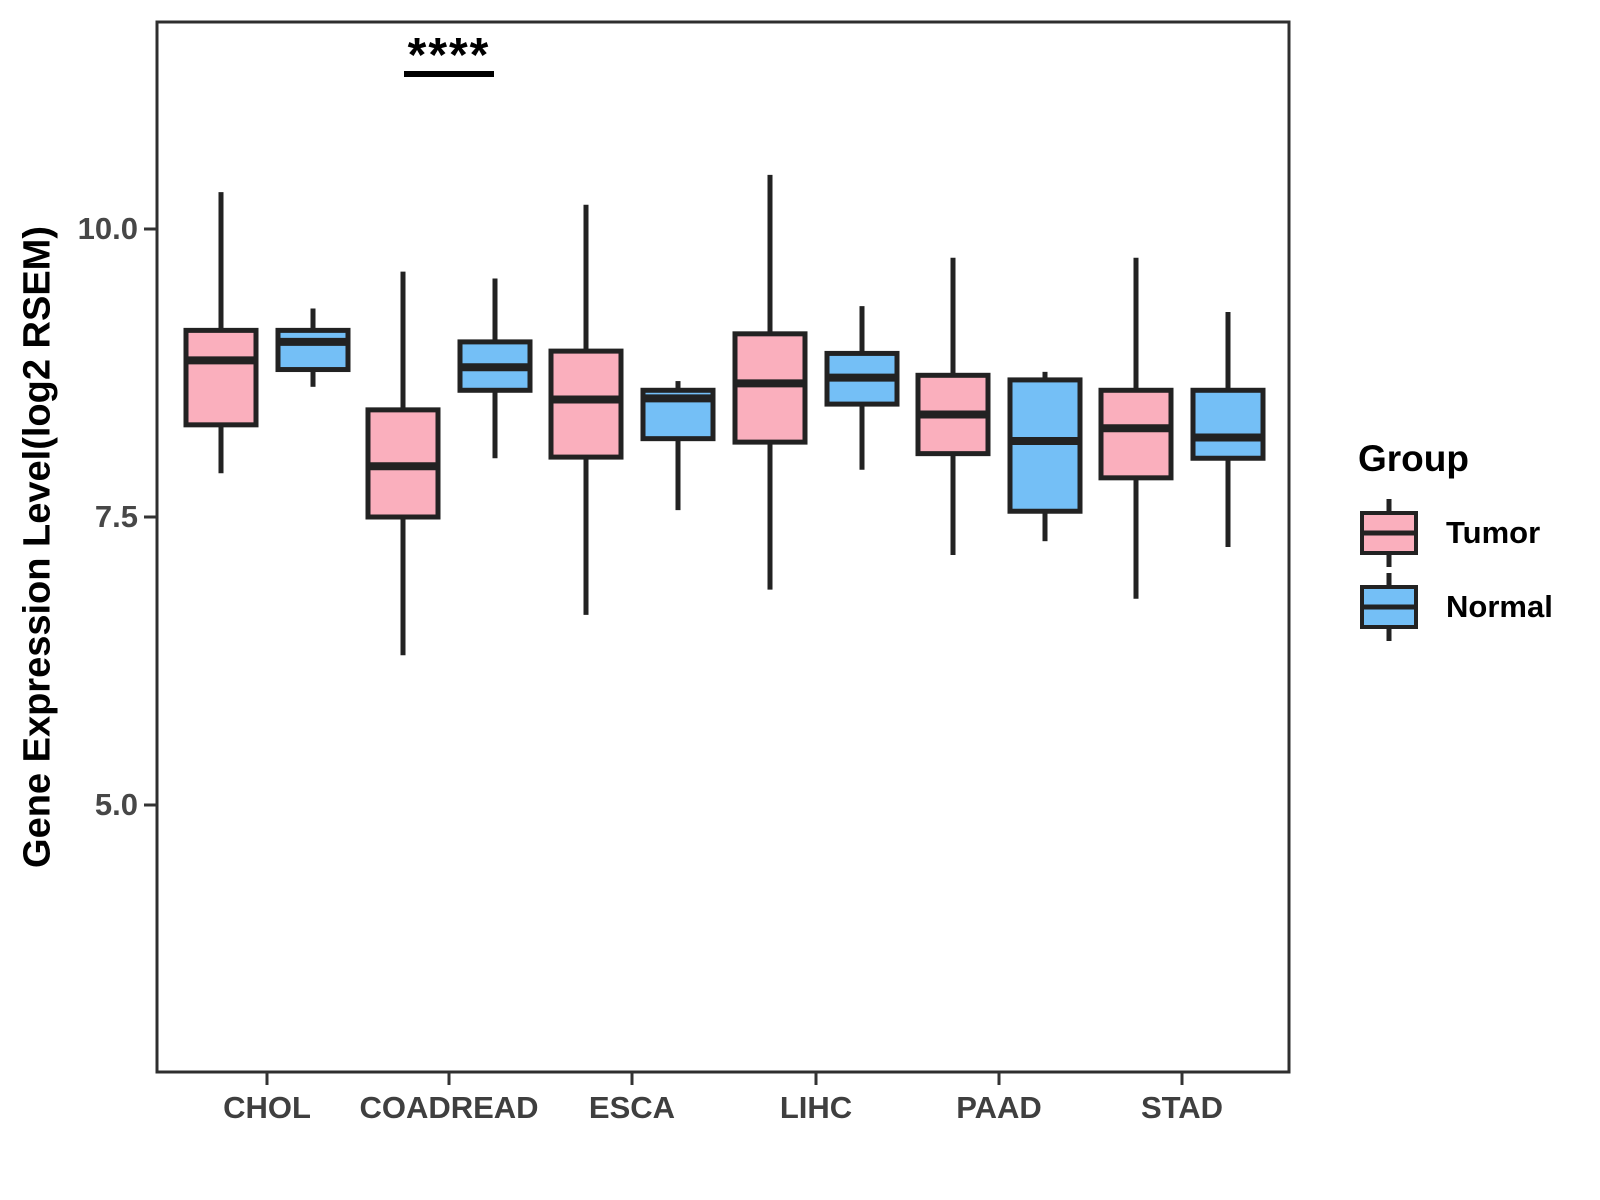 The width and height of the screenshot is (1600, 1200). What do you see at coordinates (449, 74) in the screenshot?
I see `significance-underline` at bounding box center [449, 74].